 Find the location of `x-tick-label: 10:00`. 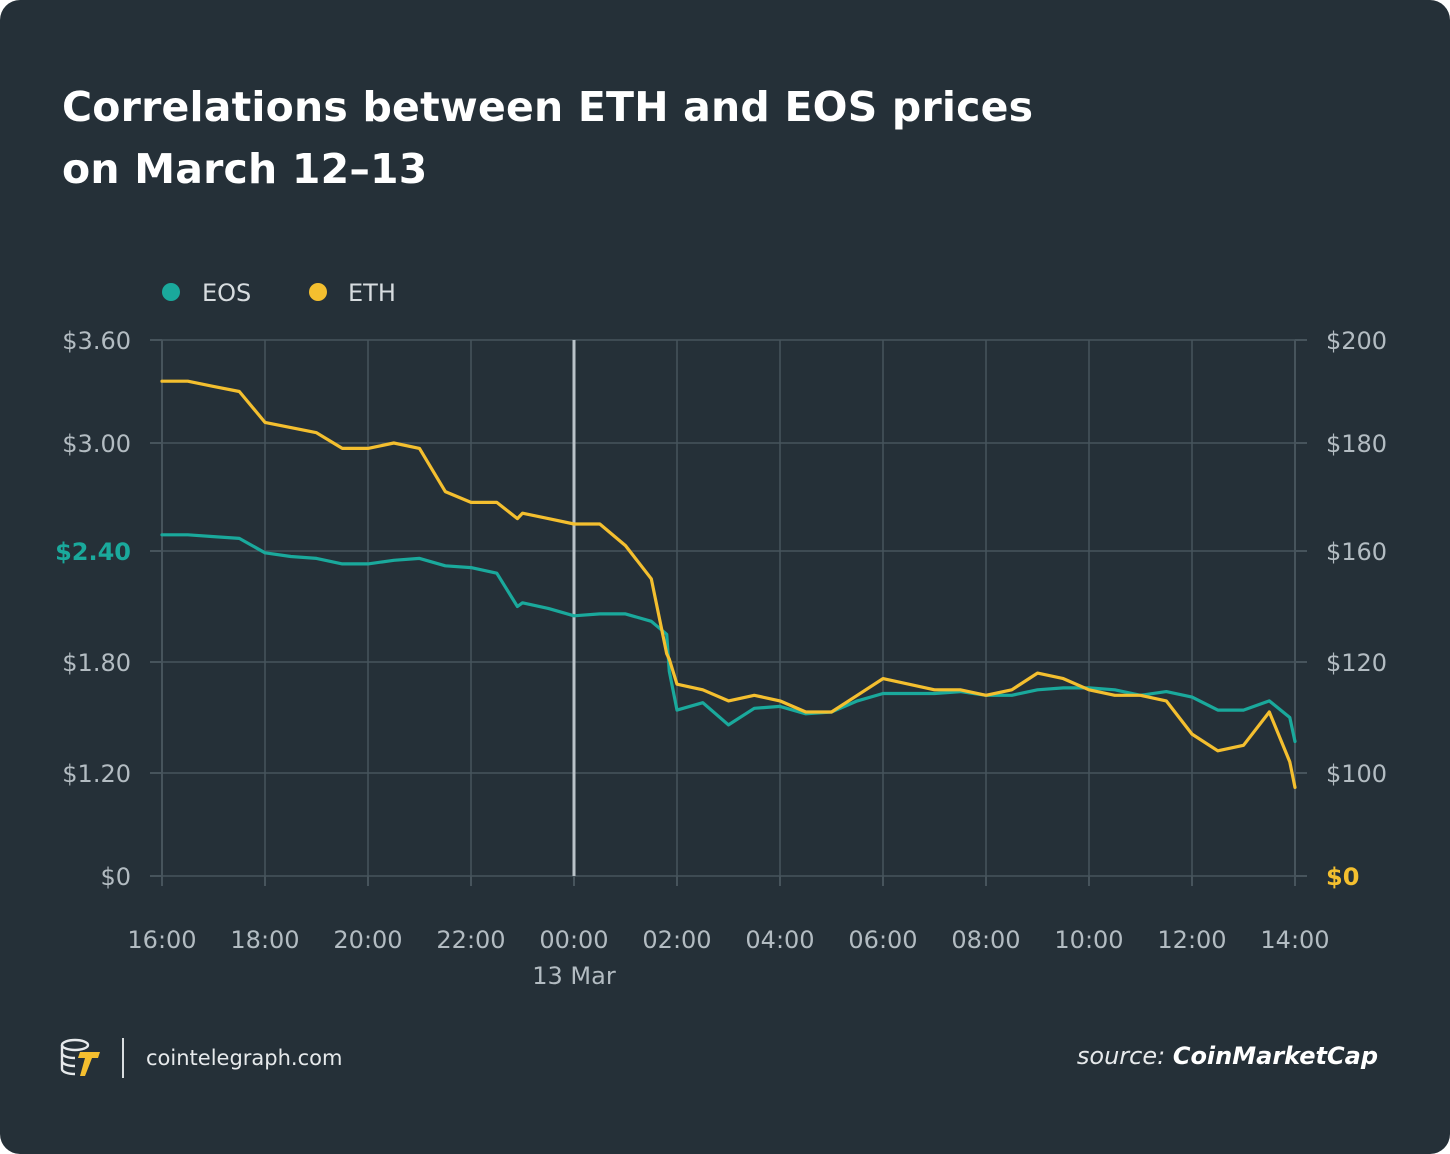

x-tick-label: 10:00 is located at coordinates (1088, 940).